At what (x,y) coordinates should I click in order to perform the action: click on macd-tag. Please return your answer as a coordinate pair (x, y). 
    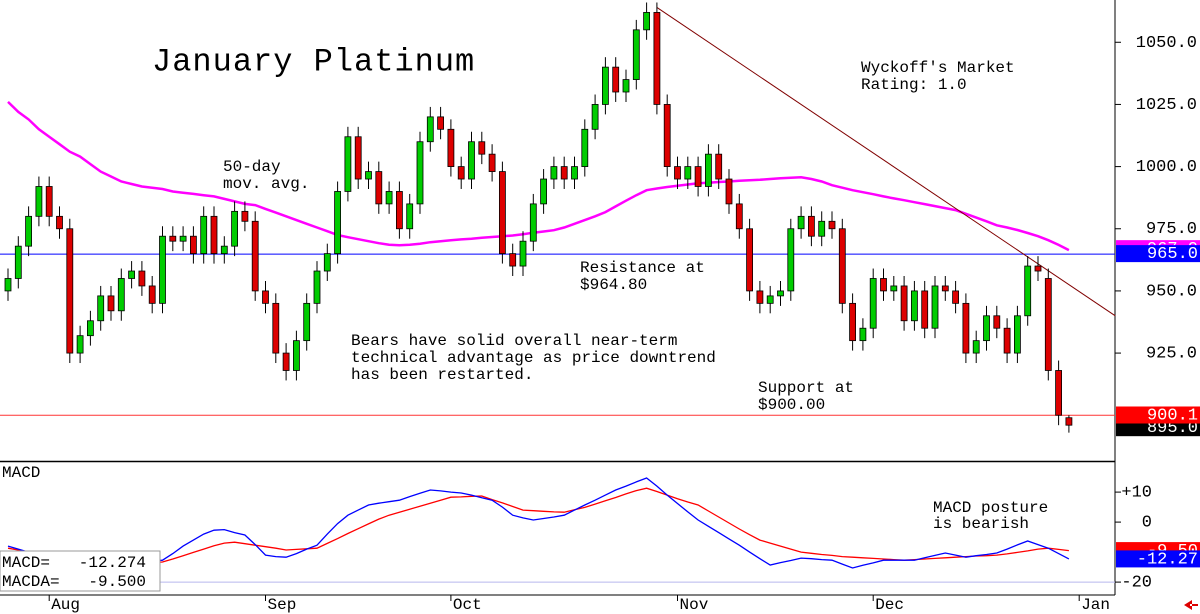
    Looking at the image, I should click on (1158, 559).